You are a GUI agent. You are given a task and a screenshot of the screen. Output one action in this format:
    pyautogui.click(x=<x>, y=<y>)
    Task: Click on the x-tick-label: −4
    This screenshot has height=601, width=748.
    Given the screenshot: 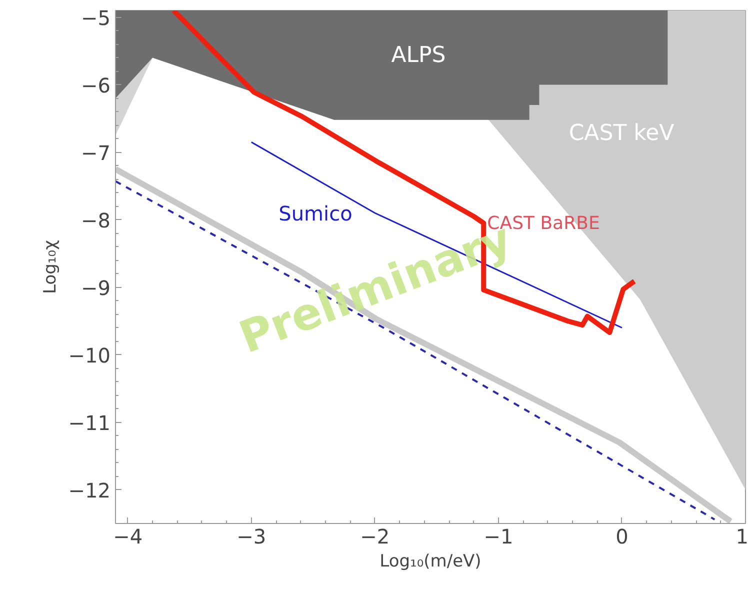 What is the action you would take?
    pyautogui.click(x=128, y=536)
    